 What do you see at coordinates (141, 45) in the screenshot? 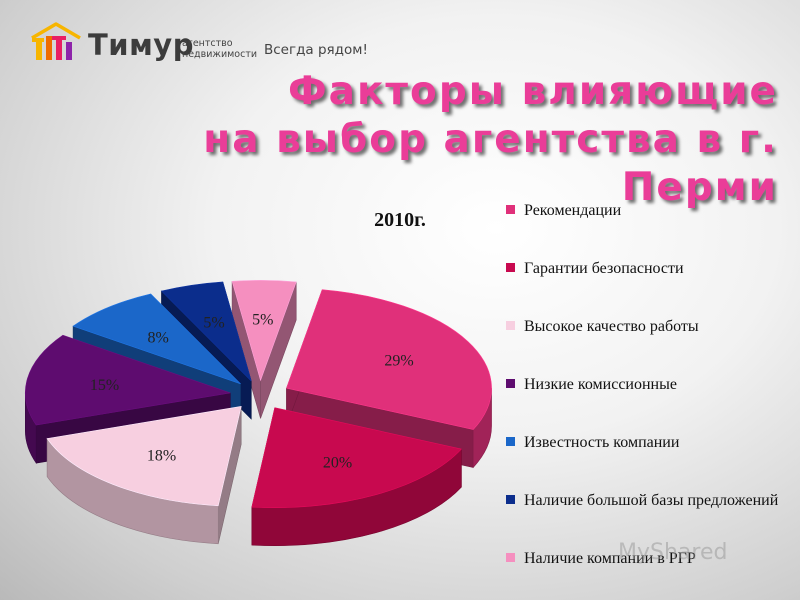
I see `logo-brand-name: Тимур` at bounding box center [141, 45].